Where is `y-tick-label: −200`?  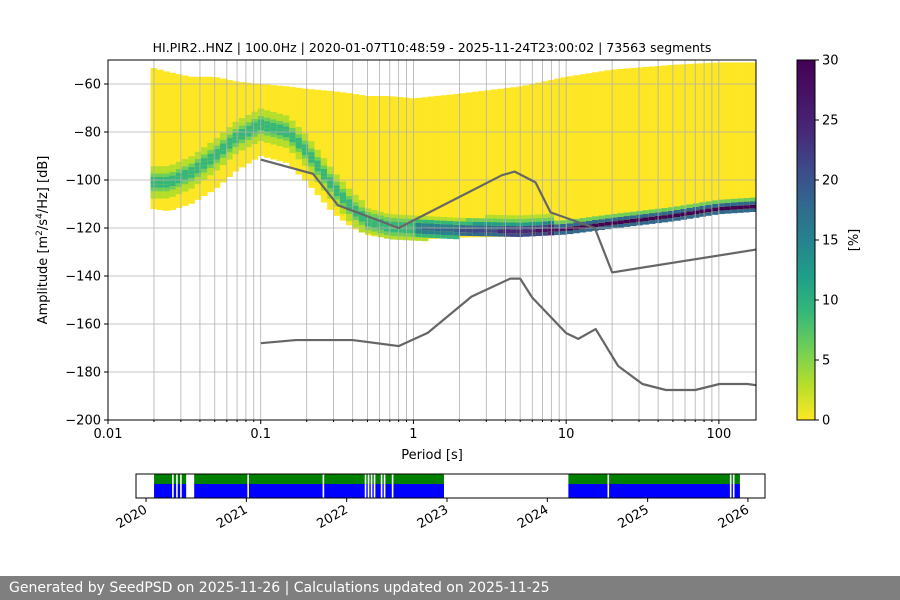
y-tick-label: −200 is located at coordinates (83, 421).